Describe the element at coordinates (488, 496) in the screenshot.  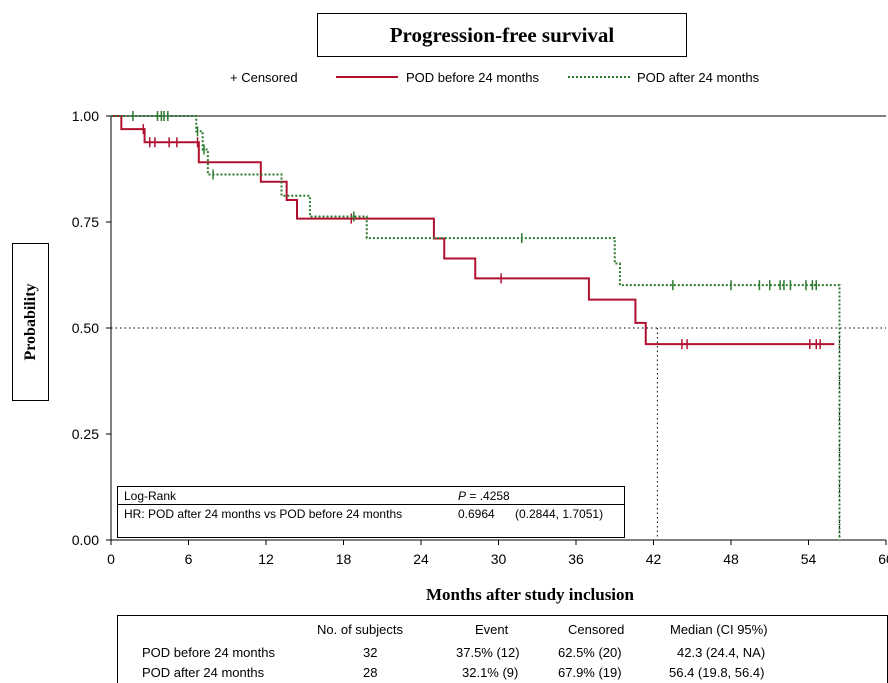
I see `p-value: = .4258` at that location.